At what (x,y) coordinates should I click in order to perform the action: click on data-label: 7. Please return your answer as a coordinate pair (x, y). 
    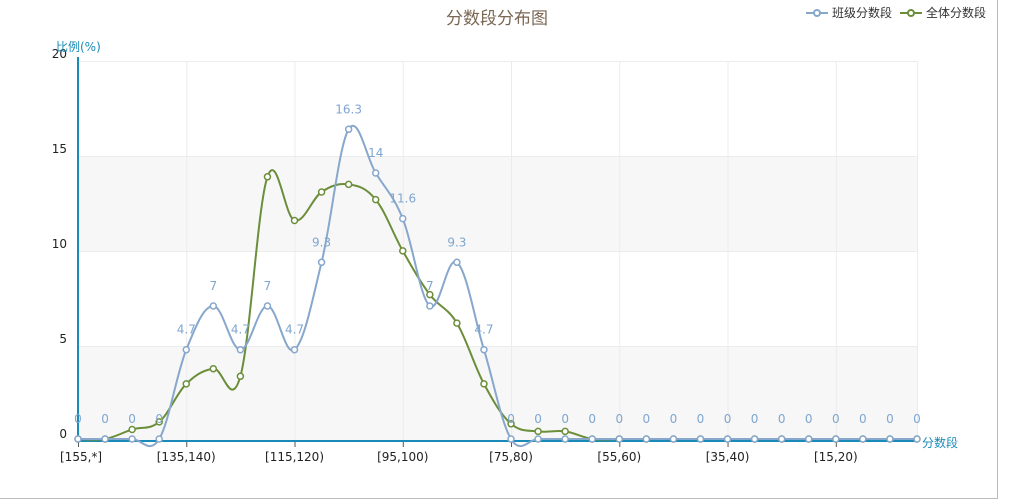
    Looking at the image, I should click on (430, 286).